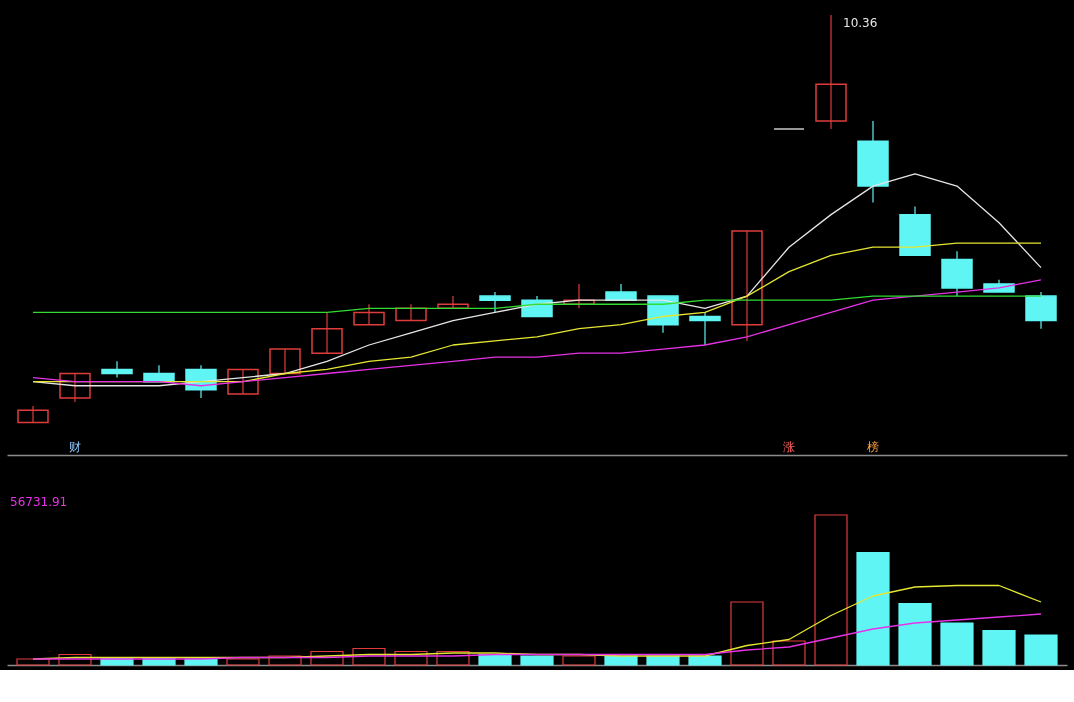 This screenshot has width=1074, height=702. Describe the element at coordinates (789, 446) in the screenshot. I see `text: 涨` at that location.